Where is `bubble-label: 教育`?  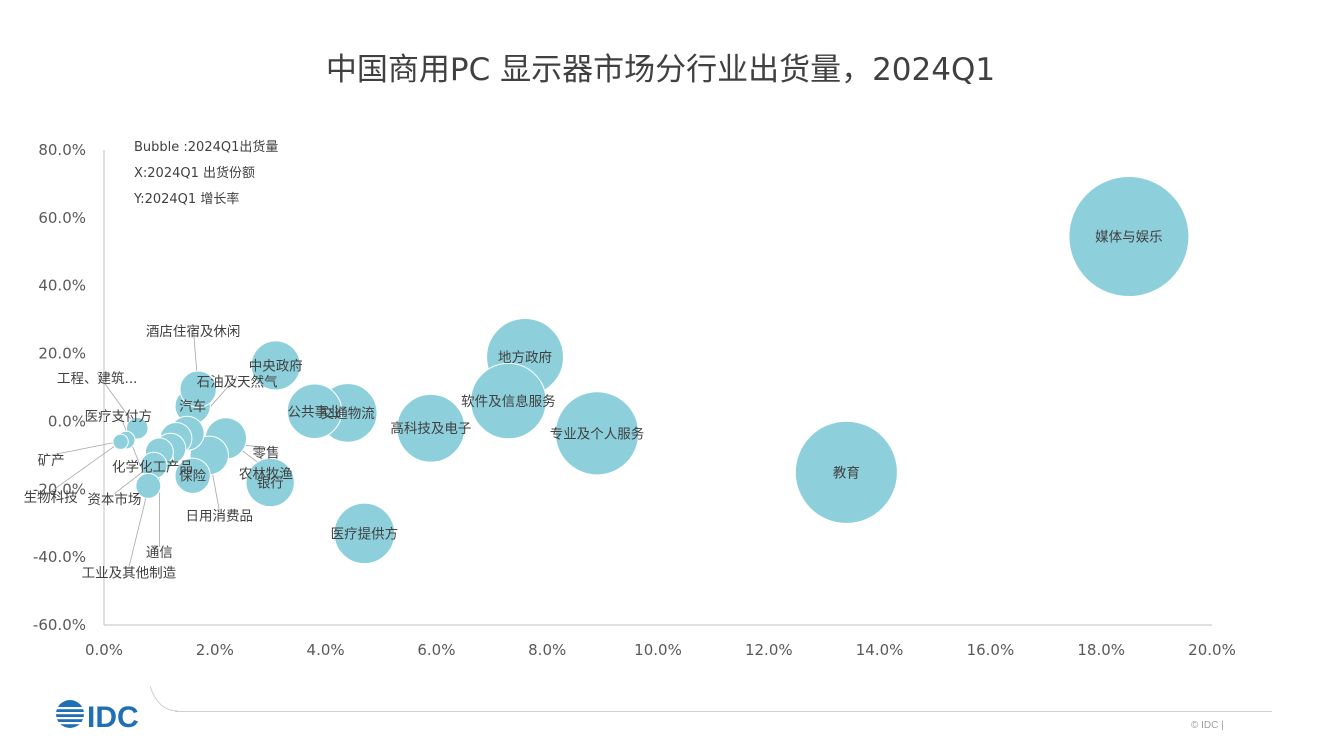
bubble-label: 教育 is located at coordinates (846, 473).